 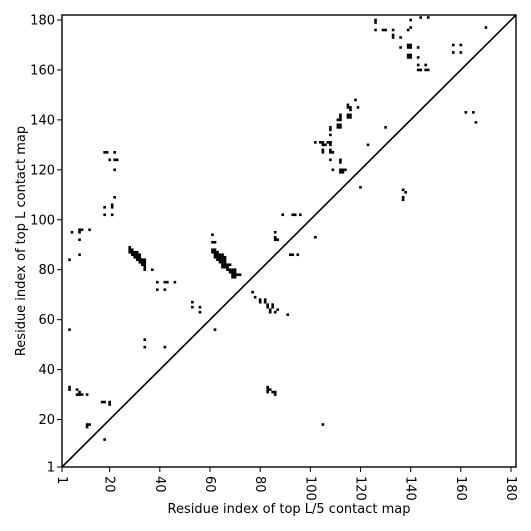 What do you see at coordinates (286, 484) in the screenshot?
I see `x-axis: 1 20 40 60 80 100 120 140 160 180` at bounding box center [286, 484].